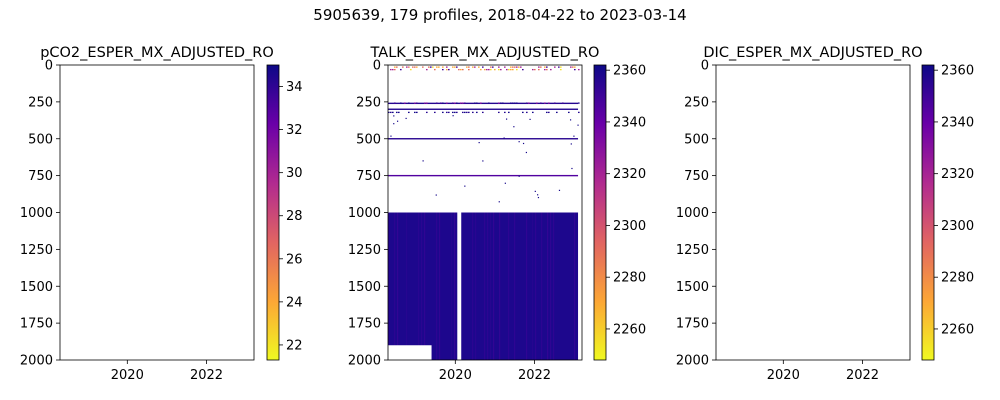 This screenshot has height=400, width=1000. What do you see at coordinates (157, 212) in the screenshot?
I see `plot-area` at bounding box center [157, 212].